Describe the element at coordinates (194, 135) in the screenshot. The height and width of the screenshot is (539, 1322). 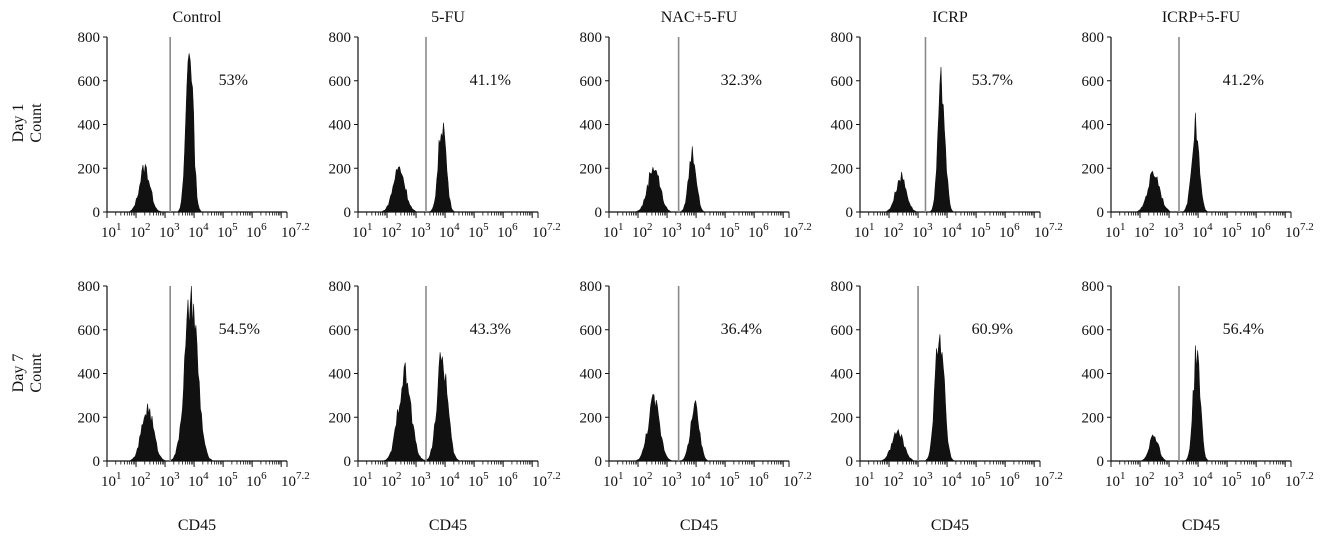
I see `histogram-panel-r1c1: 0 200 400 600 800 10¹ 10² 10³ 10⁴ 10⁵ 10⁶ 107.2 53%` at that location.